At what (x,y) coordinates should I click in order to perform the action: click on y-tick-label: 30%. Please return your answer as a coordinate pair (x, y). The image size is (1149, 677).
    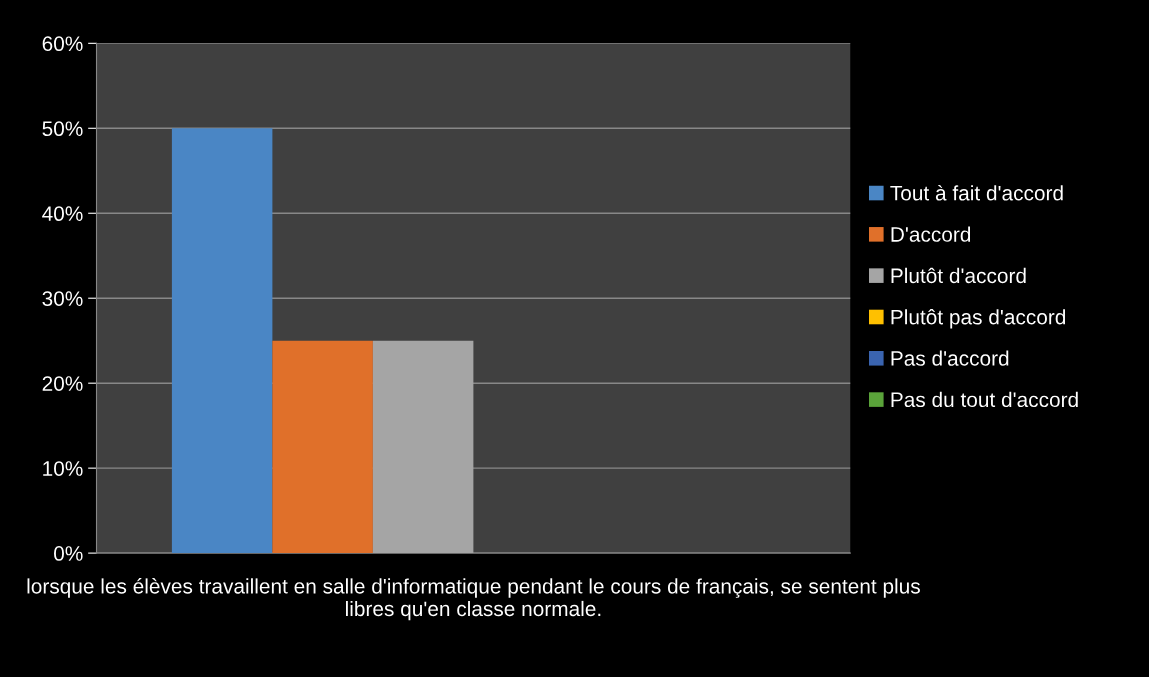
    Looking at the image, I should click on (62, 298).